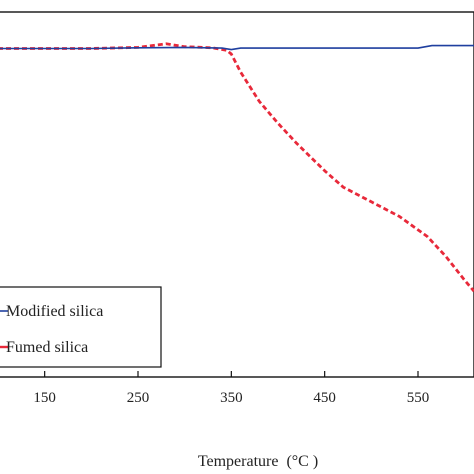  I want to click on legend-box, so click(81, 327).